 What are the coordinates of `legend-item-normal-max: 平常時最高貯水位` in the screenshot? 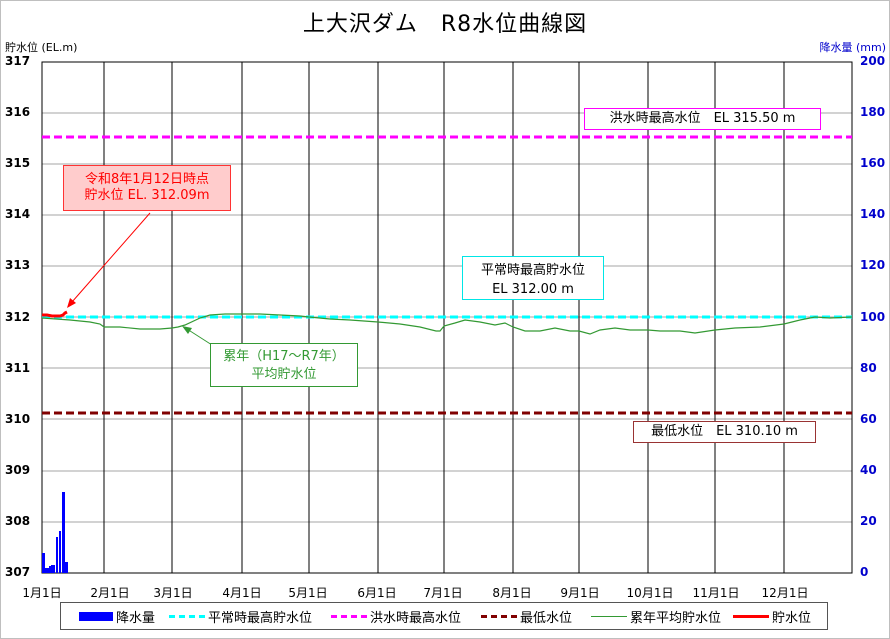 It's located at (240, 616).